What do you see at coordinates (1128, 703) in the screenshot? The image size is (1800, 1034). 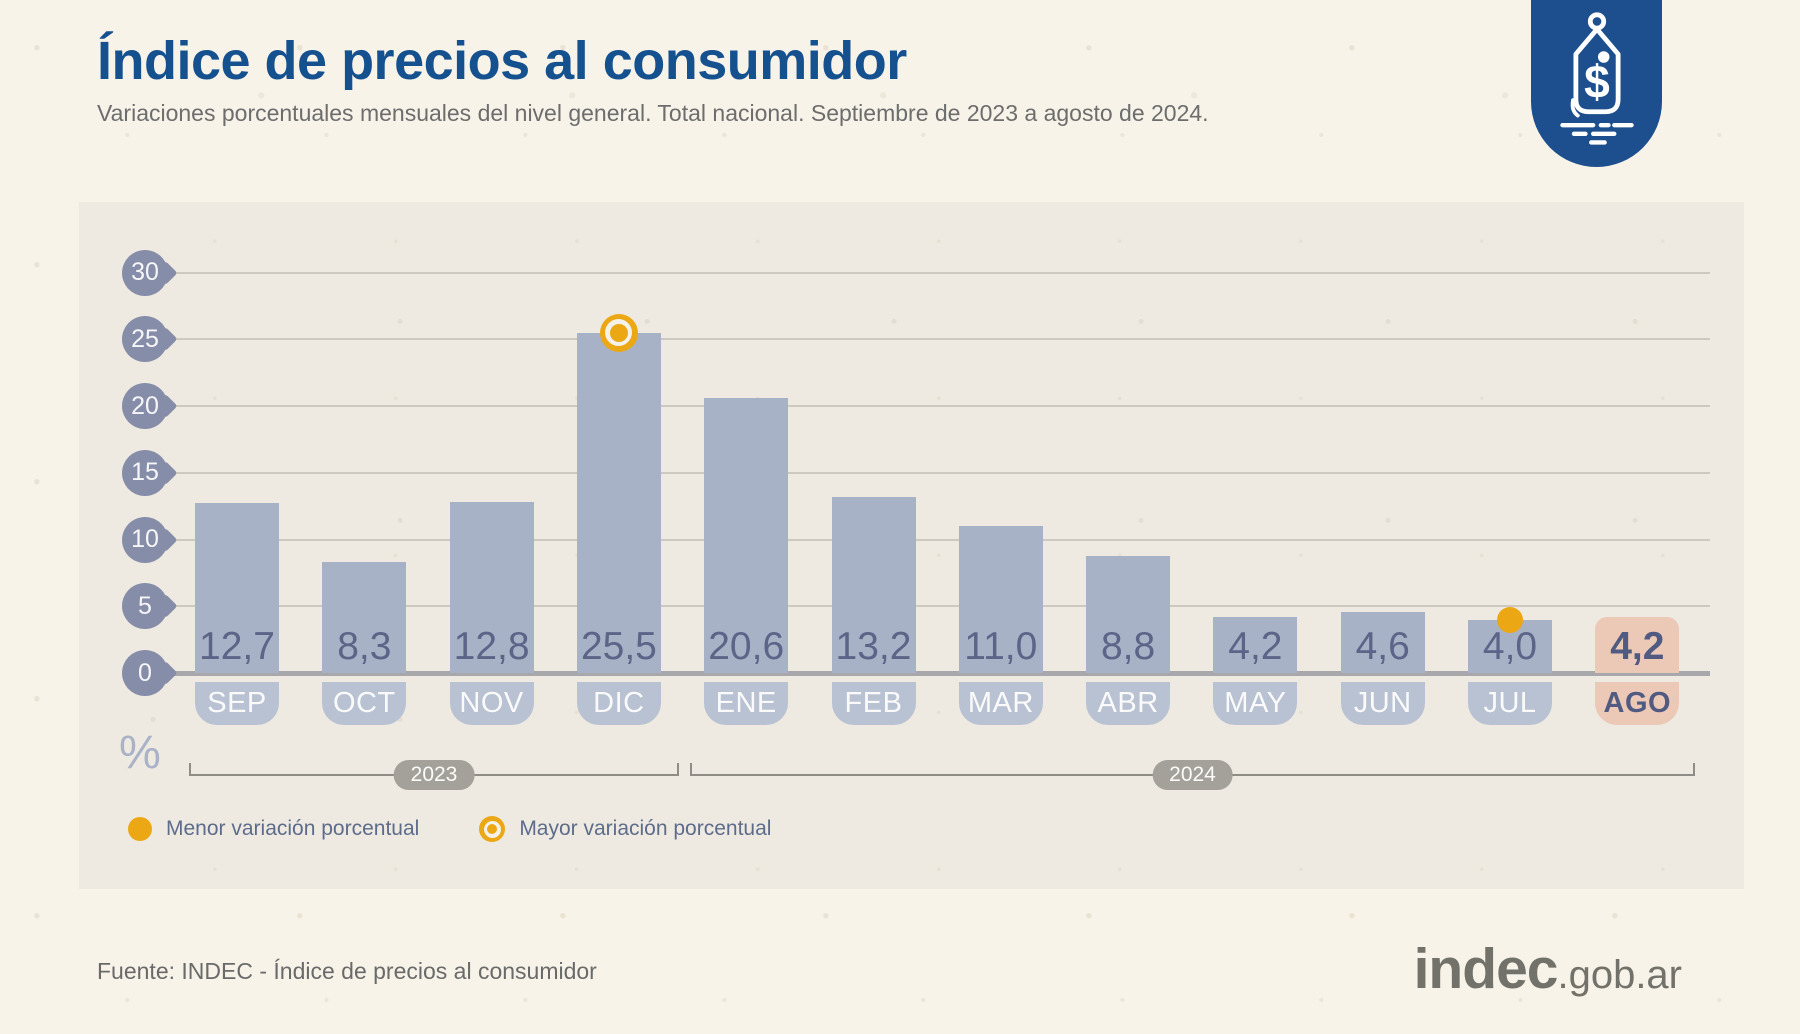 I see `month-label-ABR: ABR` at bounding box center [1128, 703].